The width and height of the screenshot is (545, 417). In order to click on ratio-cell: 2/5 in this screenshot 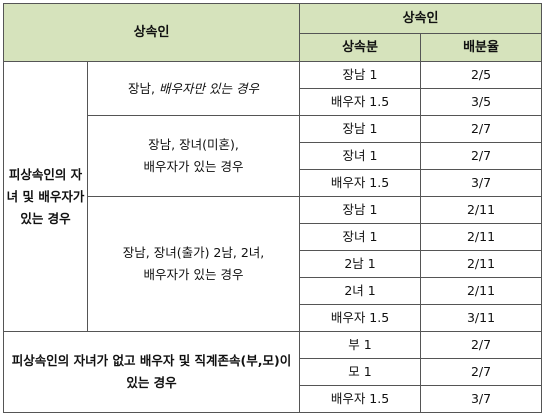, I will do `click(481, 75)`.